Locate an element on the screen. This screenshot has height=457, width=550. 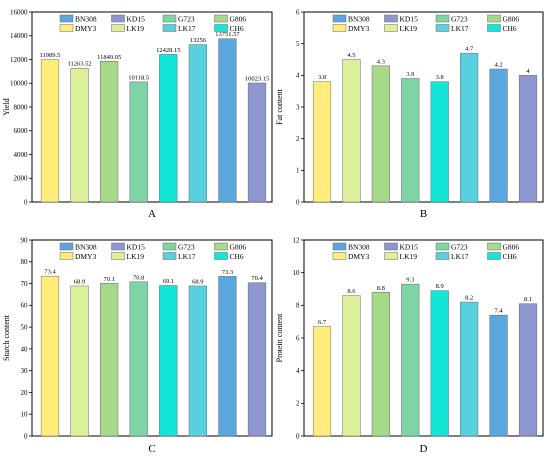
y-tick-label: 60 is located at coordinates (25, 306).